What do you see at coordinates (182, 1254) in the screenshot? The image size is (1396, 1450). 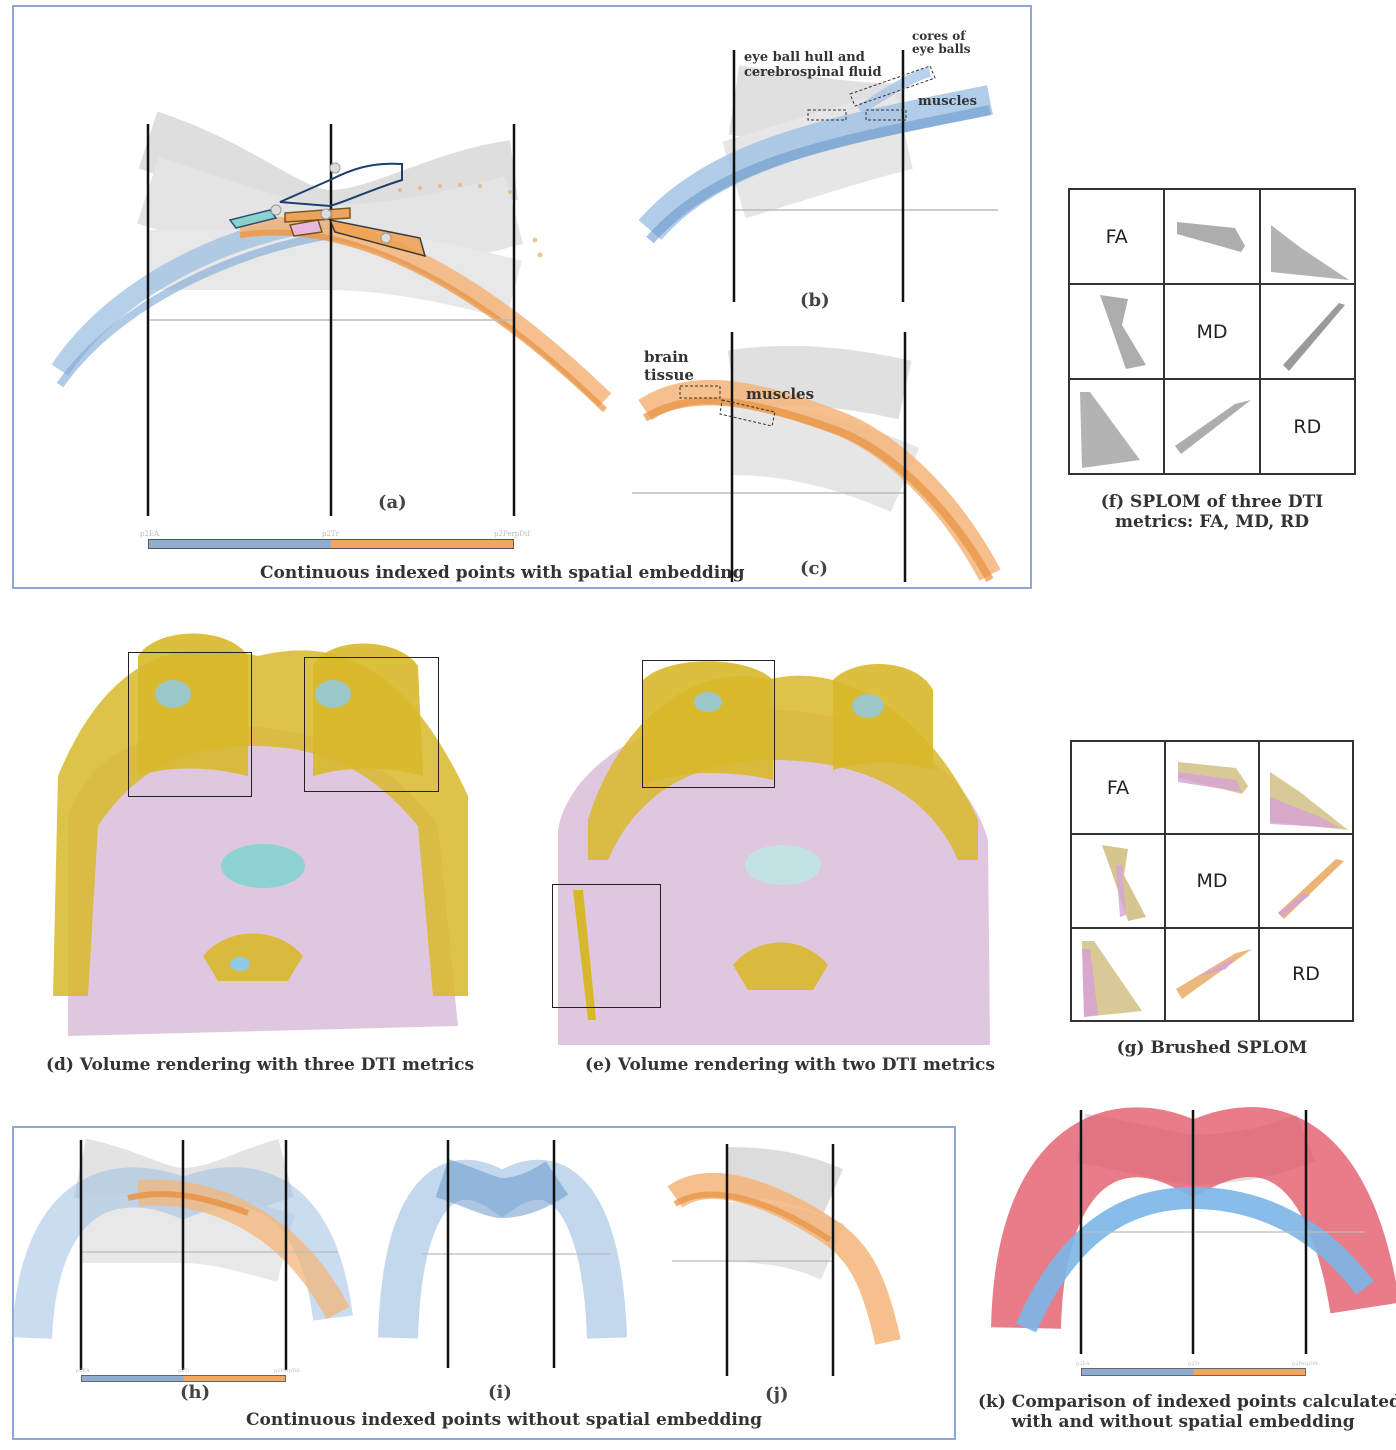 I see `plot-h` at bounding box center [182, 1254].